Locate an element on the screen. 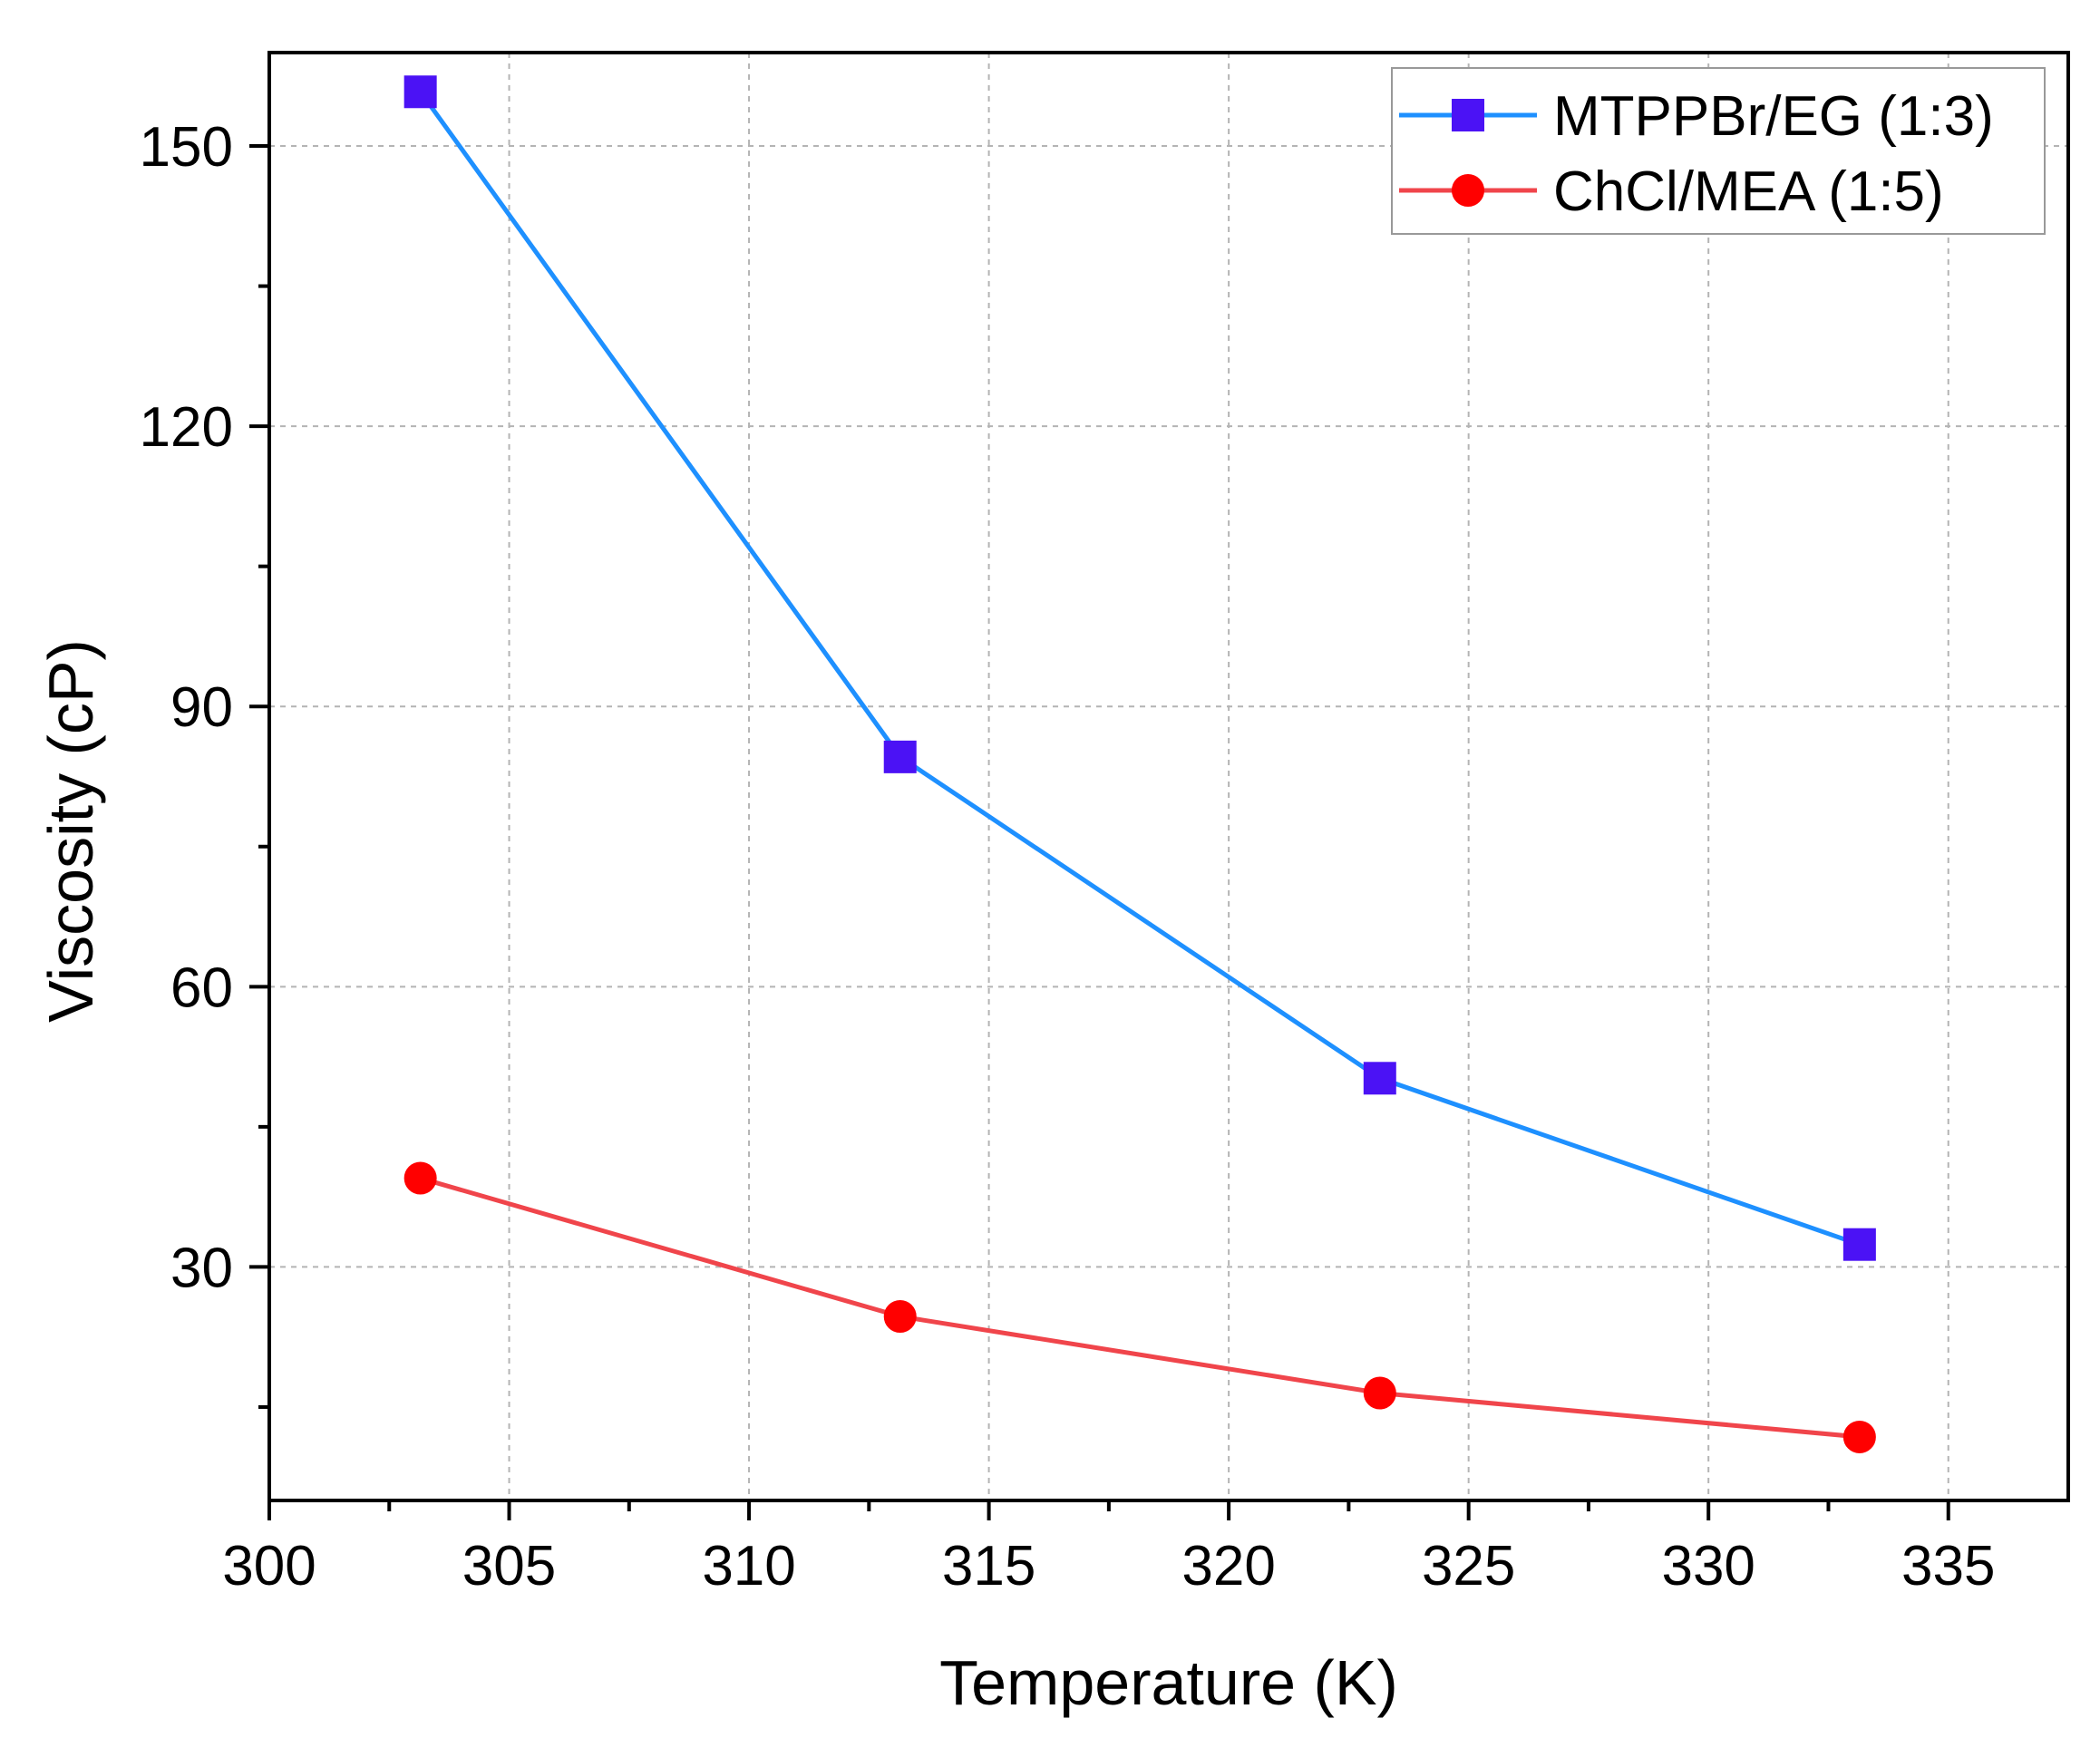 Image resolution: width=2100 pixels, height=1738 pixels. y-tick-label: 30 is located at coordinates (201, 1268).